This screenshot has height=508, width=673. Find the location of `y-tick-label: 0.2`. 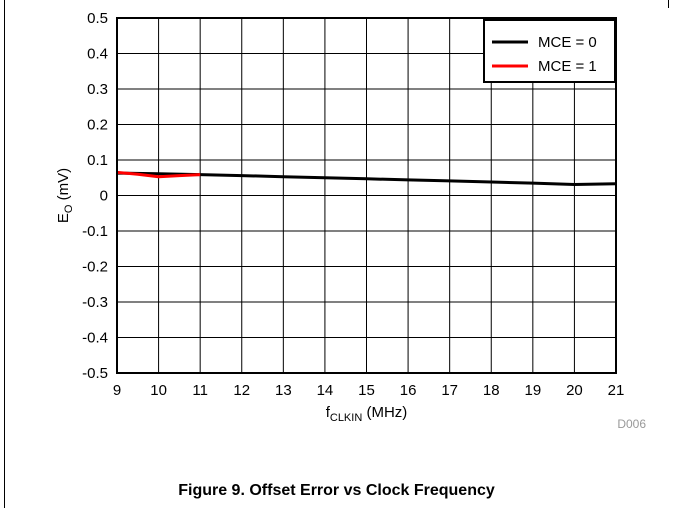

y-tick-label: 0.2 is located at coordinates (97, 125).